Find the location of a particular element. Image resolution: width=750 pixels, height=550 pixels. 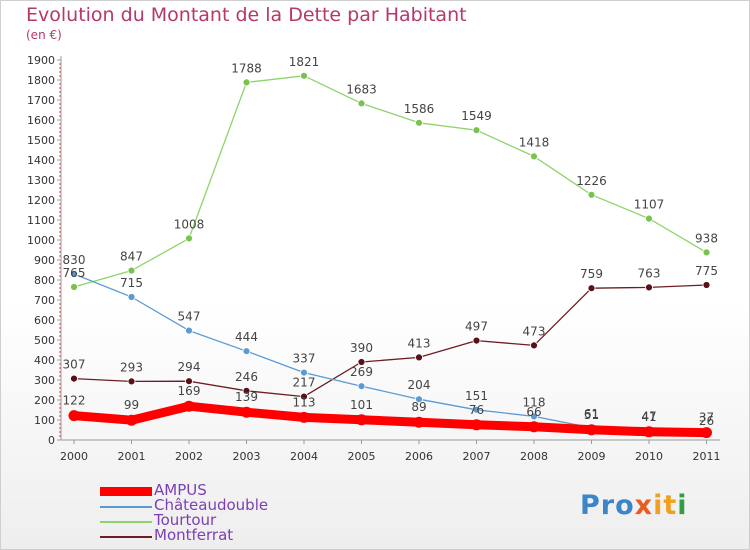

data-label-montferrat: 759 is located at coordinates (591, 274).